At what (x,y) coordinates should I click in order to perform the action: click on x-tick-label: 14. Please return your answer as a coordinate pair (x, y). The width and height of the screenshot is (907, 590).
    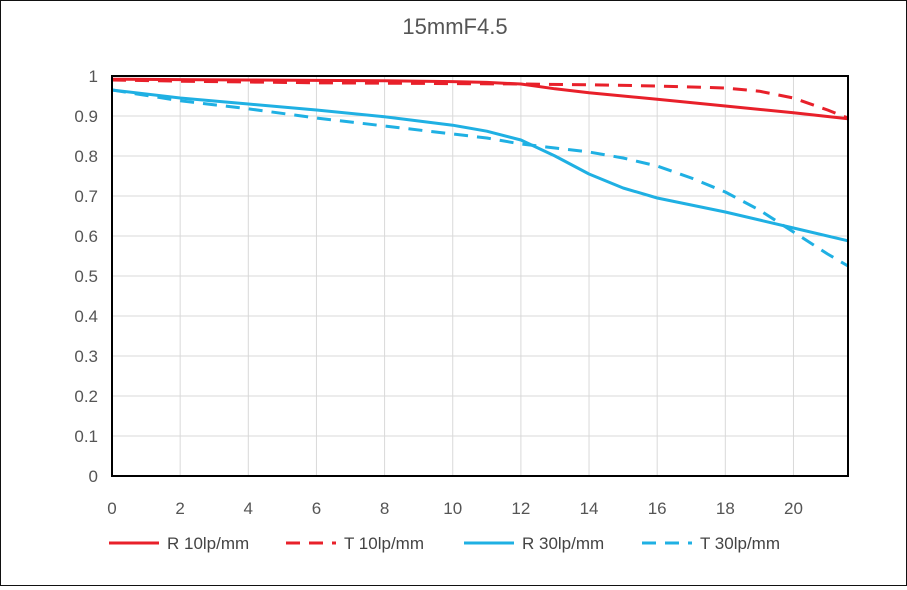
    Looking at the image, I should click on (589, 508).